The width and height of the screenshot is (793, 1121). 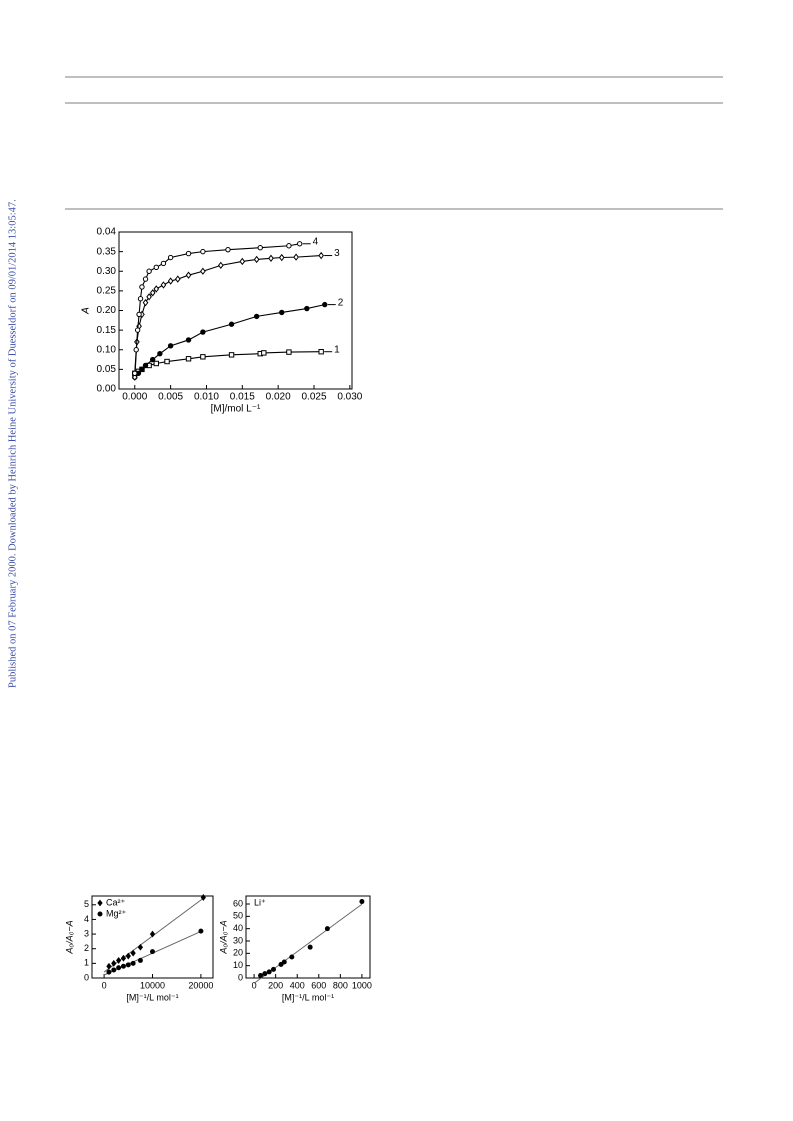 What do you see at coordinates (206, 397) in the screenshot?
I see `x-tick-label: 0.010` at bounding box center [206, 397].